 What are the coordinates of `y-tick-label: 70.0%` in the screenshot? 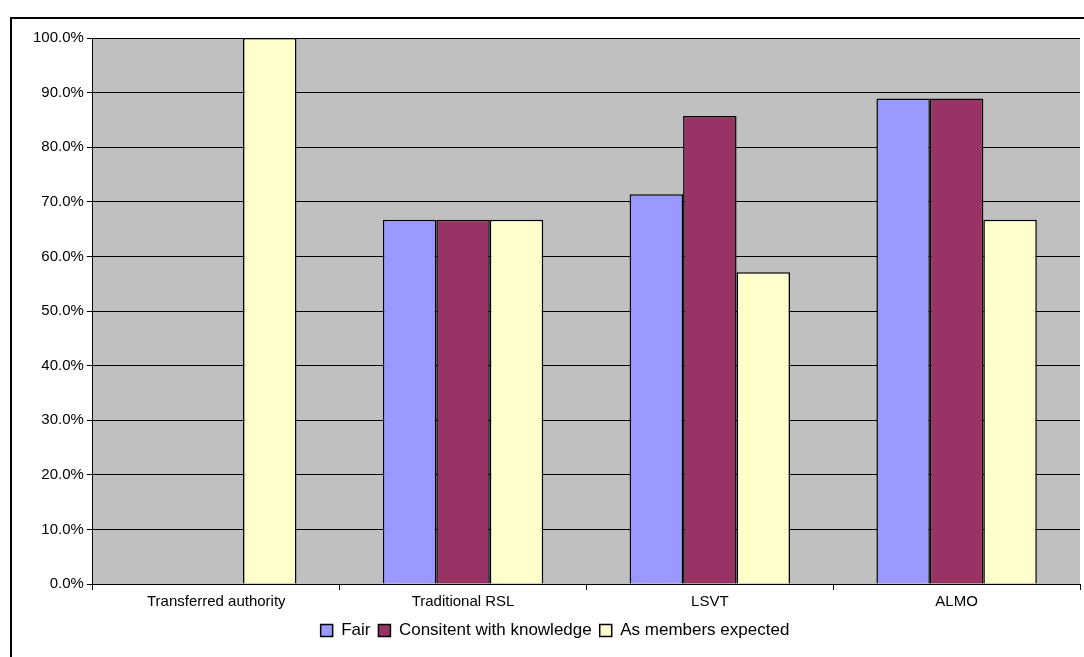 It's located at (62, 200).